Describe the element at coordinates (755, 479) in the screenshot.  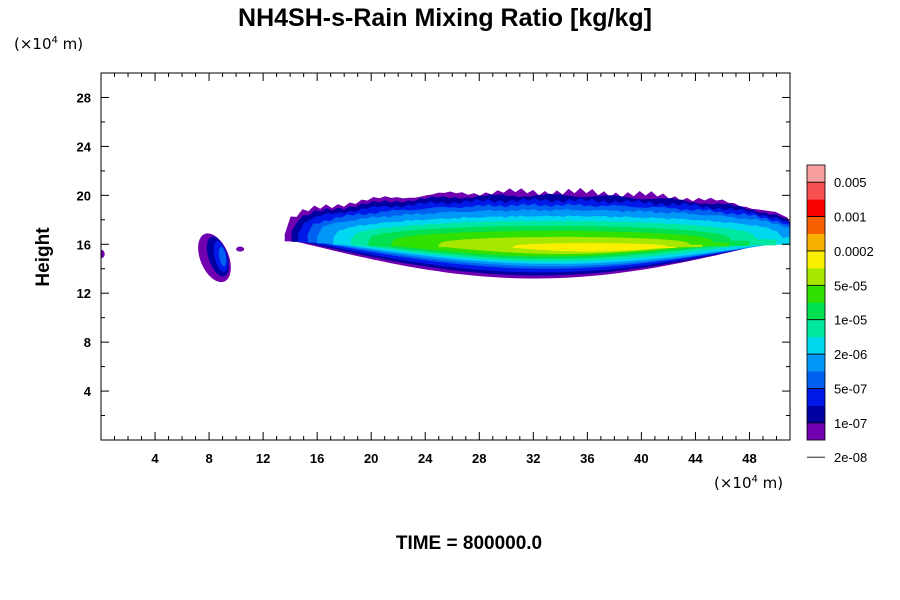
I see `x-unit-exponent: 4` at that location.